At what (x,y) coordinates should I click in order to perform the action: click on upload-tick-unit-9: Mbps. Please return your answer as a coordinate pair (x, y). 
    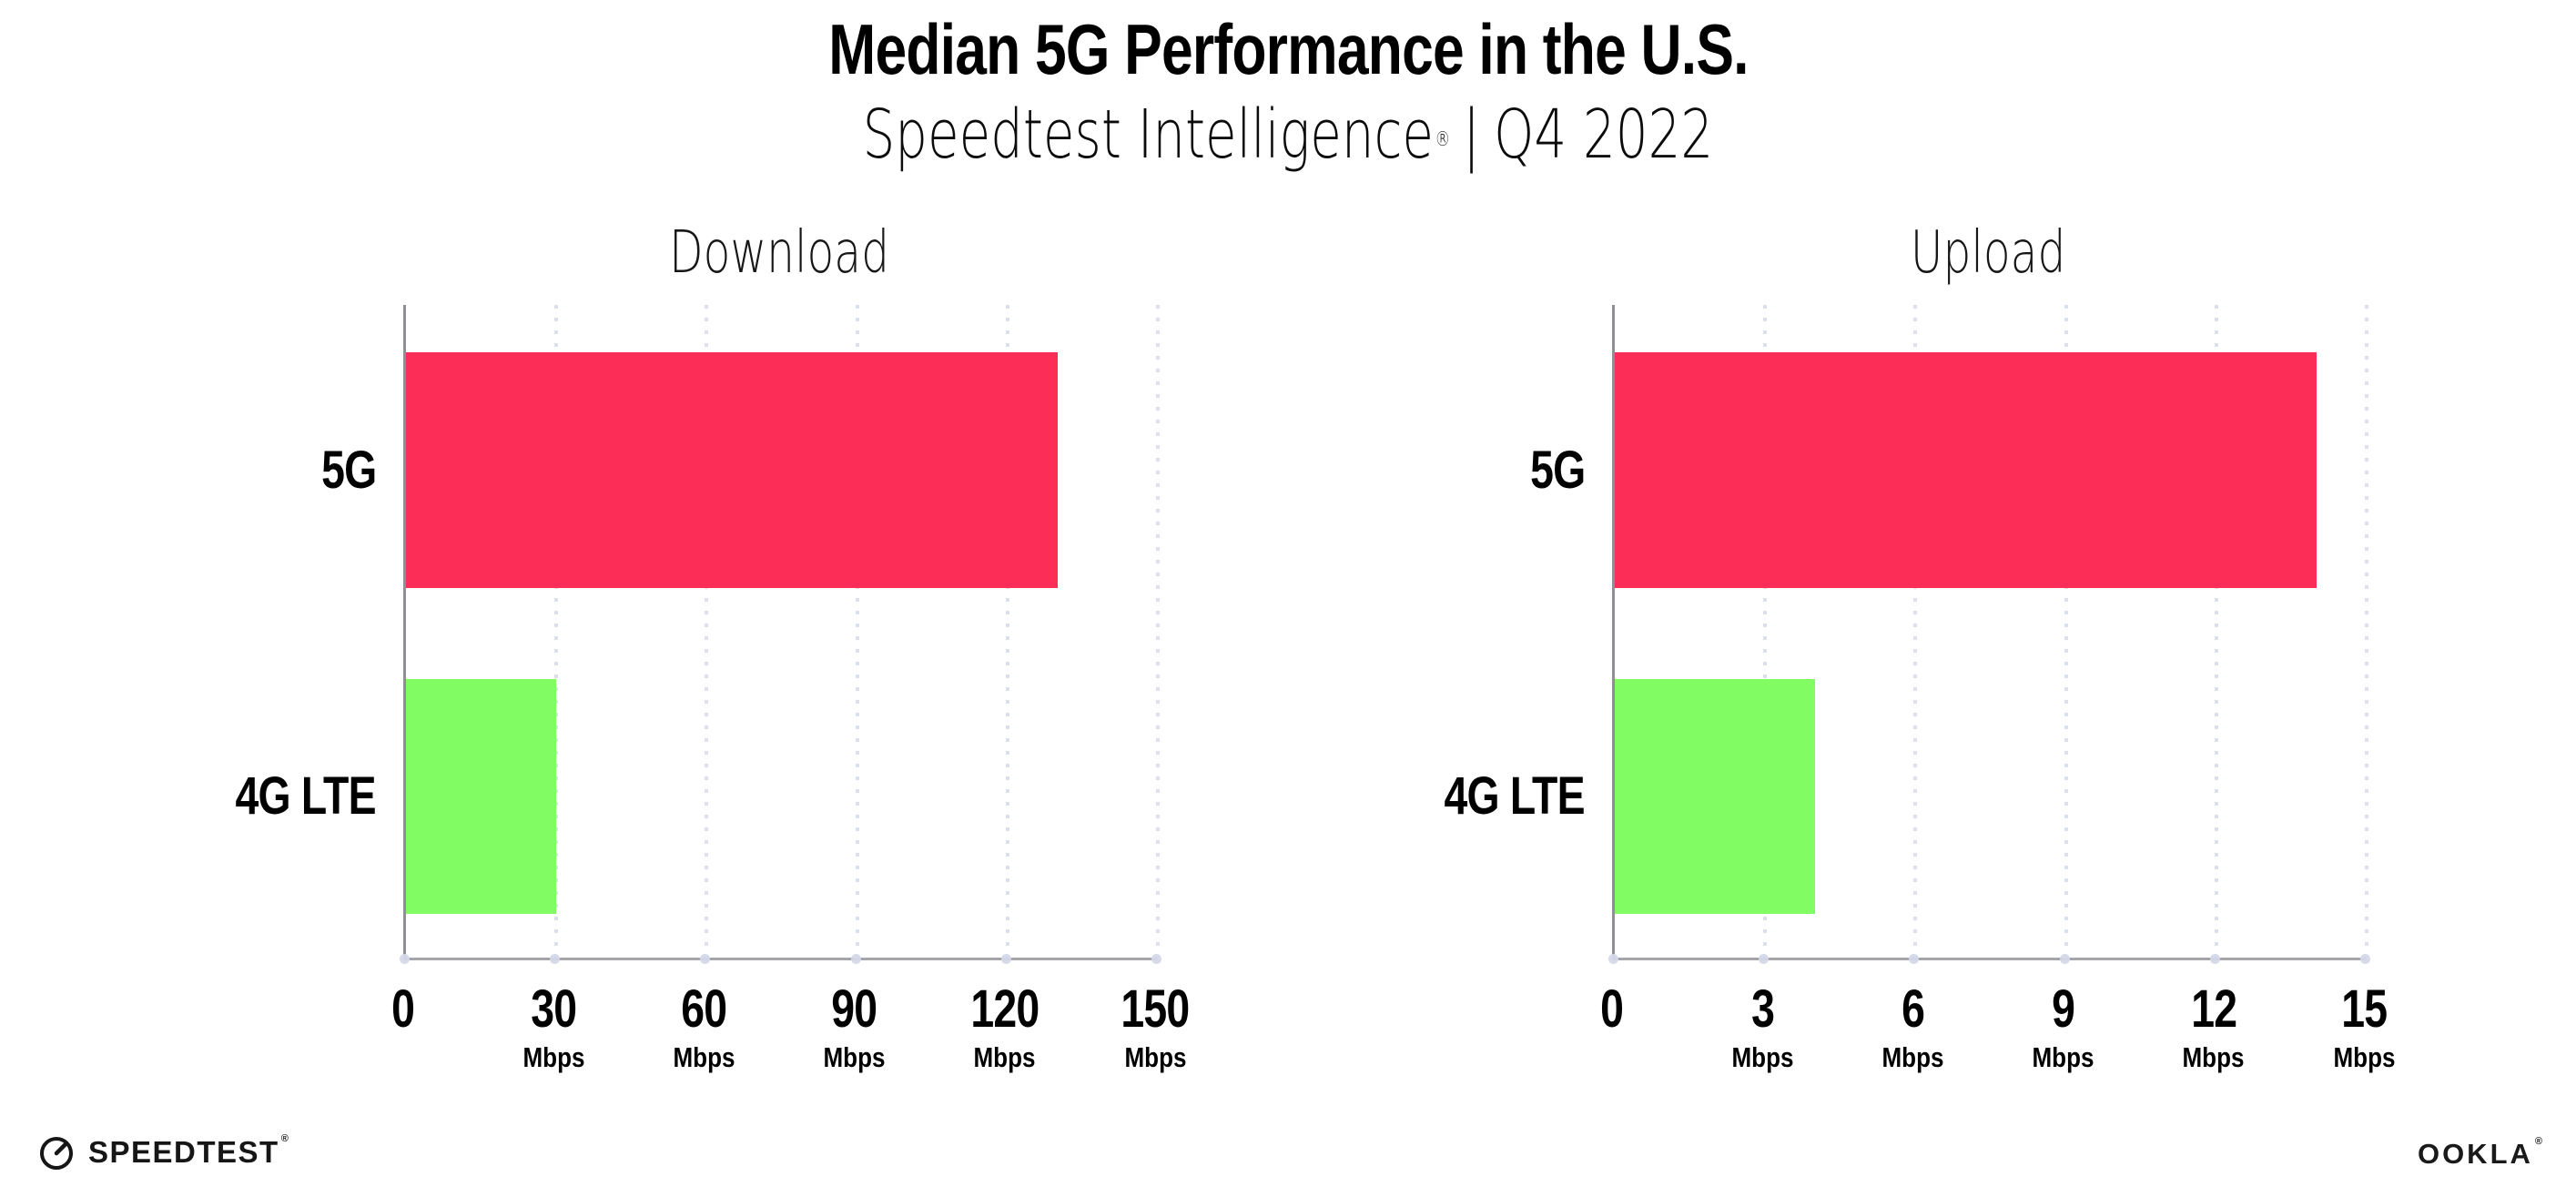
    Looking at the image, I should click on (2063, 1058).